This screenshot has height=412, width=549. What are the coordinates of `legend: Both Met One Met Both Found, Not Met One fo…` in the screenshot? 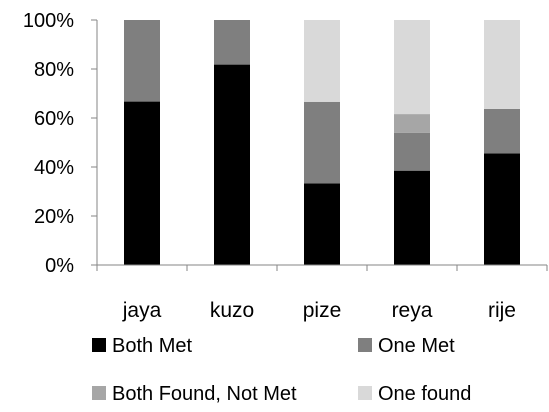 It's located at (281, 370).